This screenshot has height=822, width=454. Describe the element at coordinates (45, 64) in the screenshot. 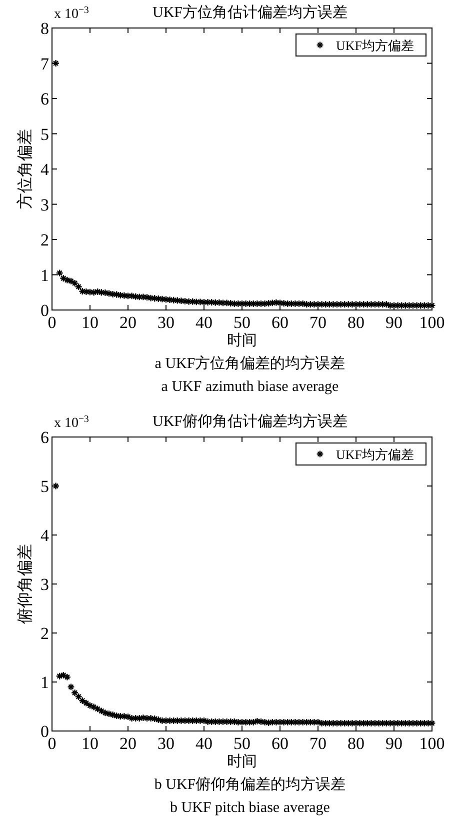

I see `y-tick-label: 7` at that location.